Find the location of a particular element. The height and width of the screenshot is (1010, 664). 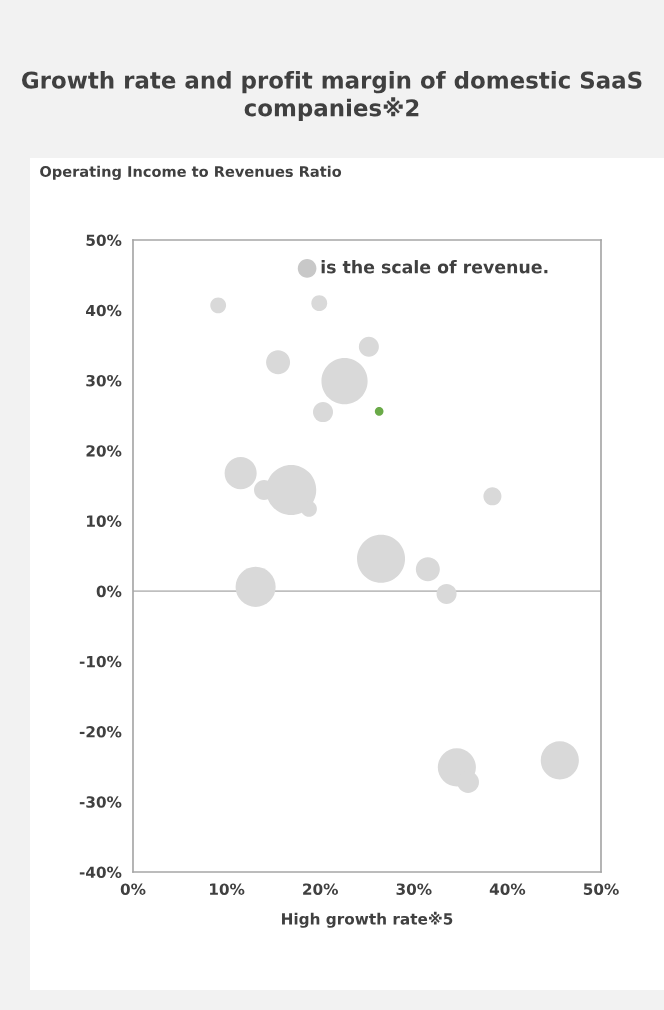

x-tick-label: 0% is located at coordinates (133, 889).